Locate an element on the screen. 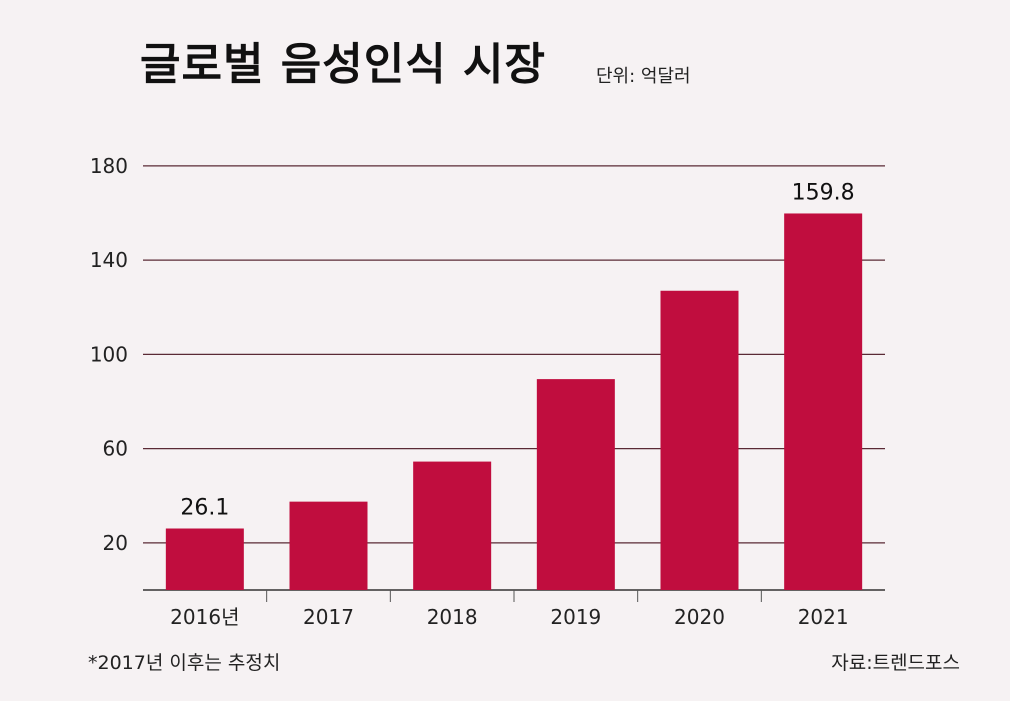 This screenshot has height=701, width=1010. bar-2016년 is located at coordinates (204, 559).